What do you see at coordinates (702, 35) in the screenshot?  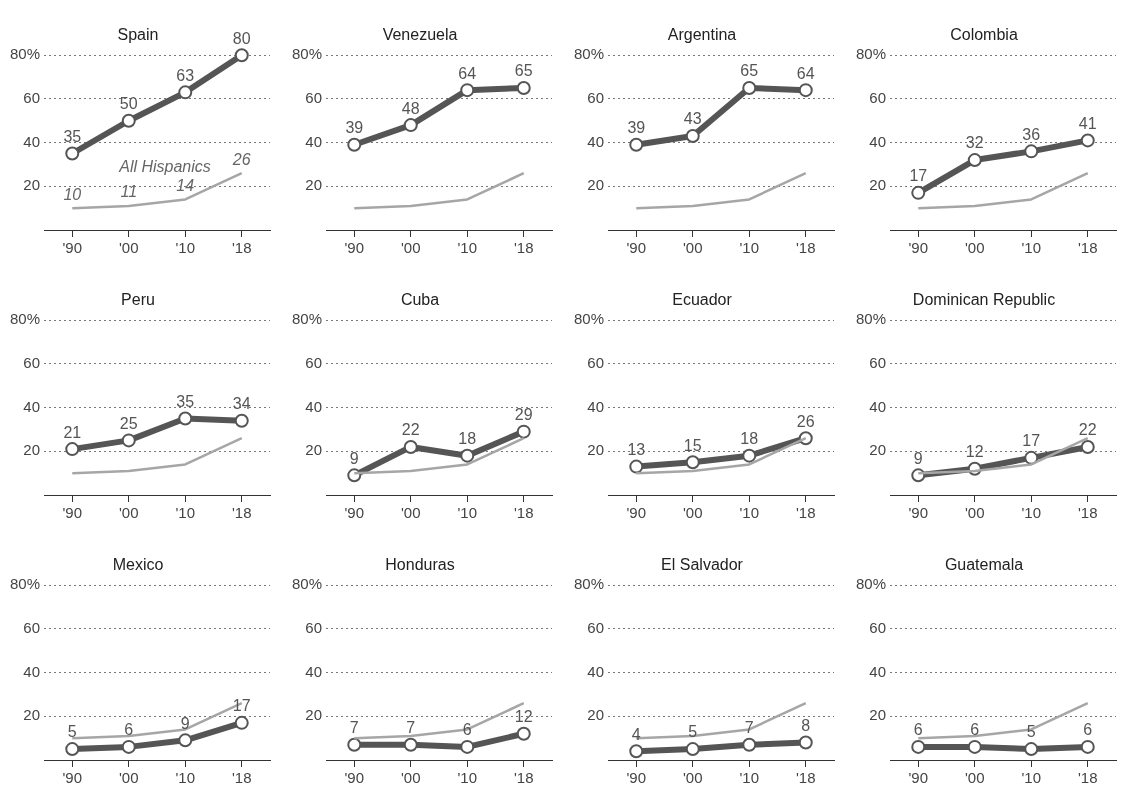 I see `chart-title: Argentina` at bounding box center [702, 35].